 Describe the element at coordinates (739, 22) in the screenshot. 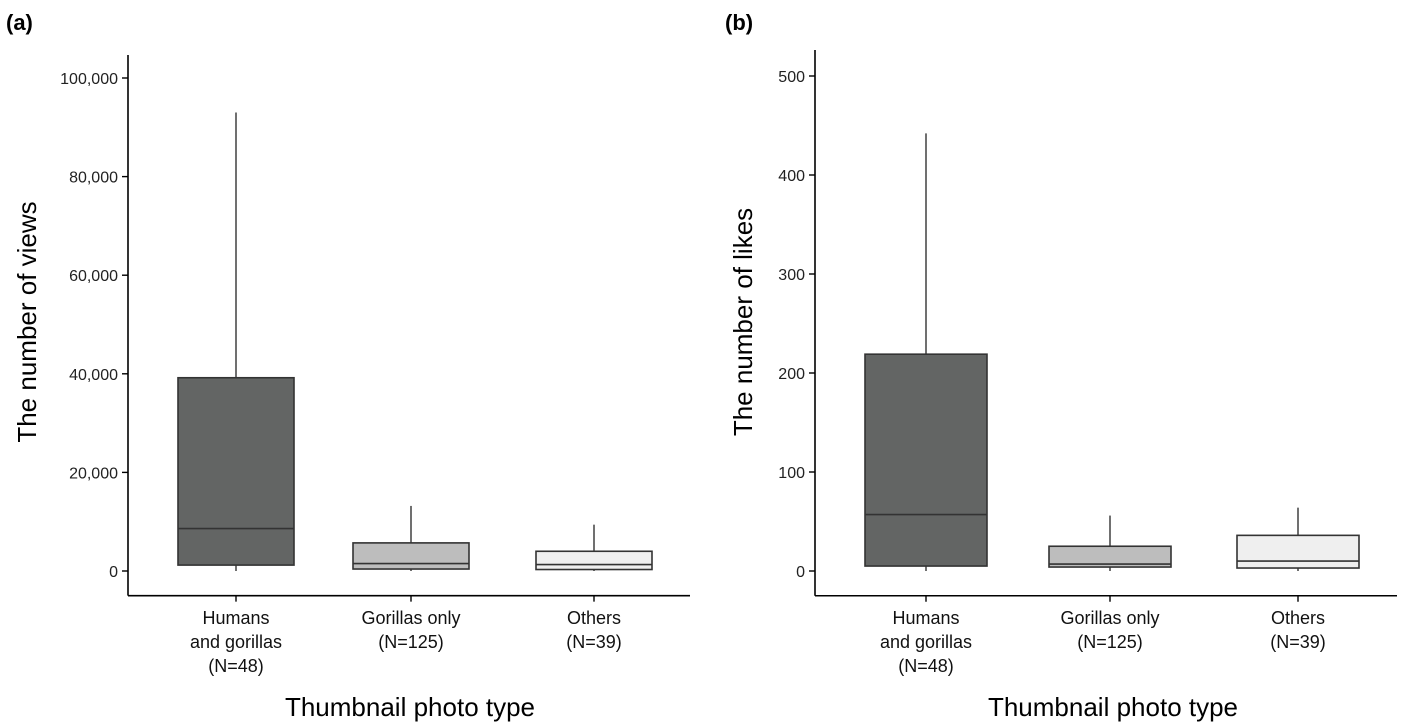

I see `panel-label: (b)` at that location.